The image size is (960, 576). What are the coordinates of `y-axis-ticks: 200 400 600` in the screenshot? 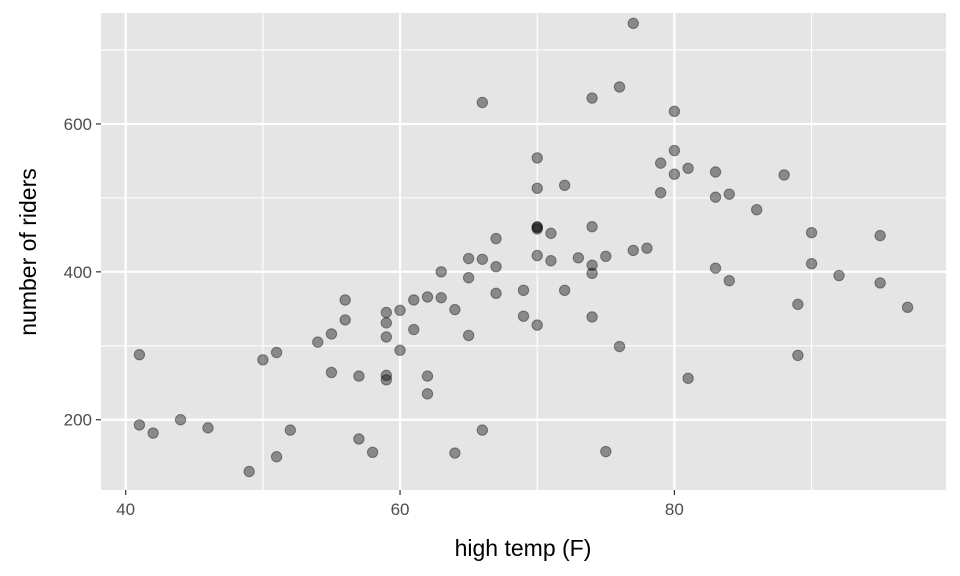 It's located at (82, 272).